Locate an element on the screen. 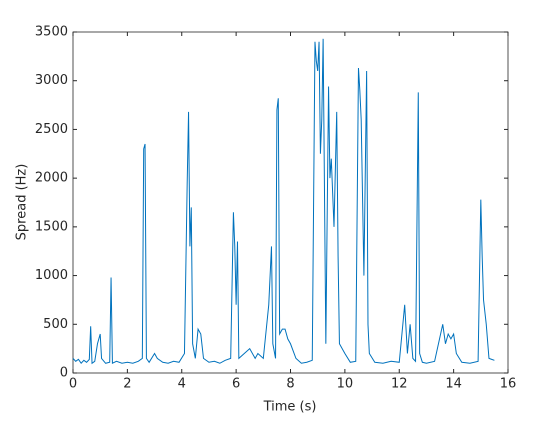 The image size is (560, 424). x-tick-label: 4 is located at coordinates (182, 384).